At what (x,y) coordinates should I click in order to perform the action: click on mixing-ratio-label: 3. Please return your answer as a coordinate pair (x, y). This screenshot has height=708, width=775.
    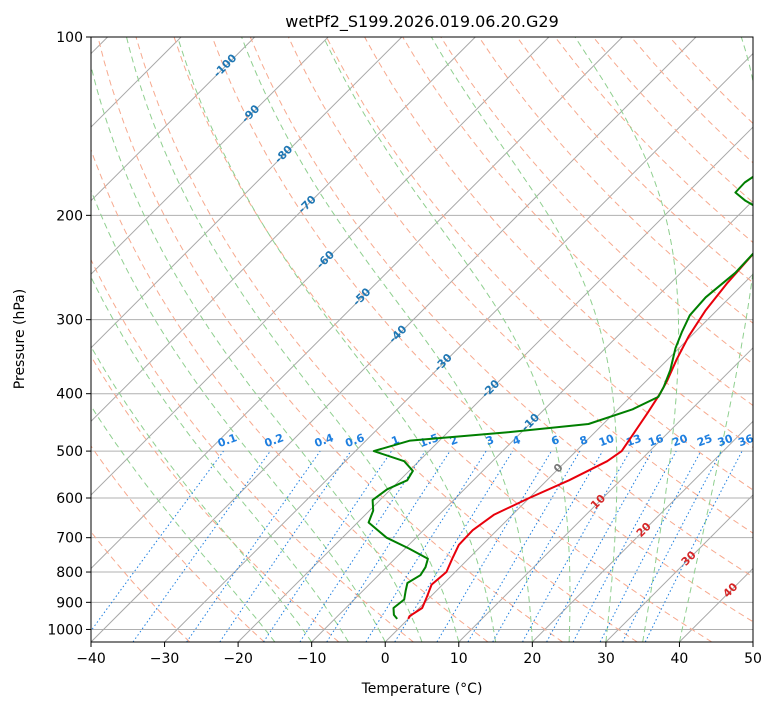
    Looking at the image, I should click on (490, 440).